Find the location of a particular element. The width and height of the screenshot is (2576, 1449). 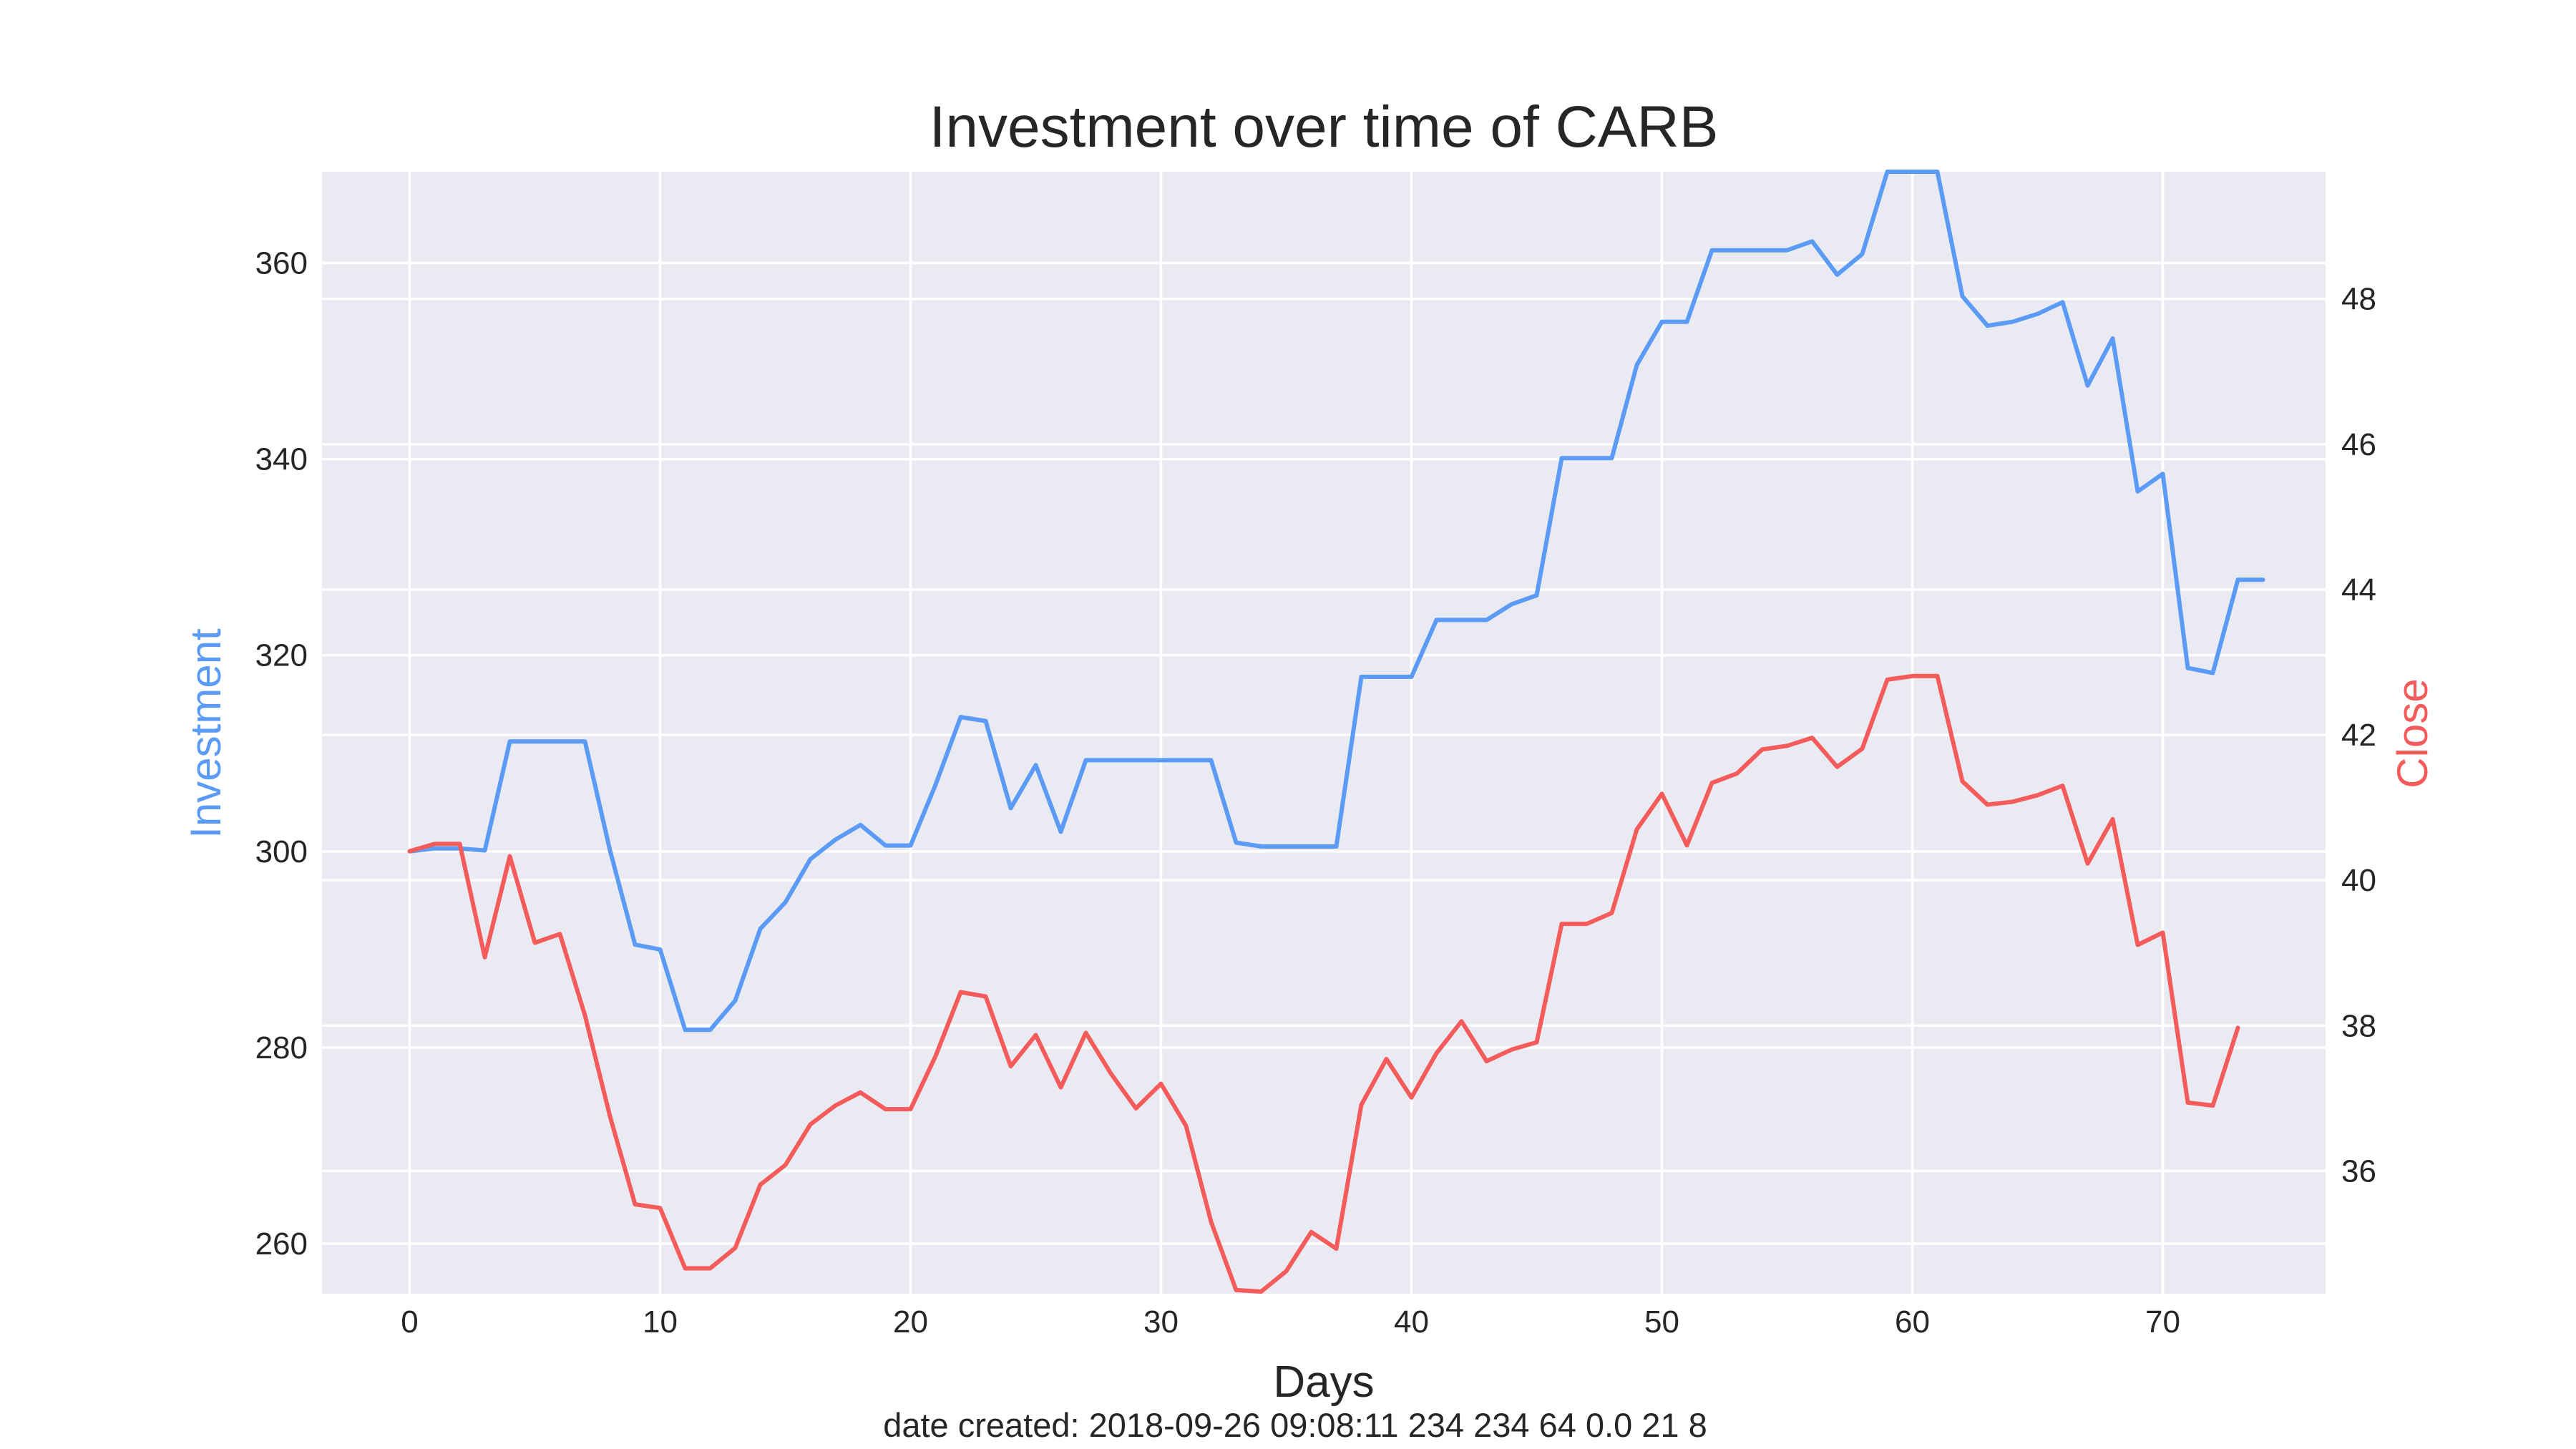

x-tick-label: 60 is located at coordinates (1912, 1322).